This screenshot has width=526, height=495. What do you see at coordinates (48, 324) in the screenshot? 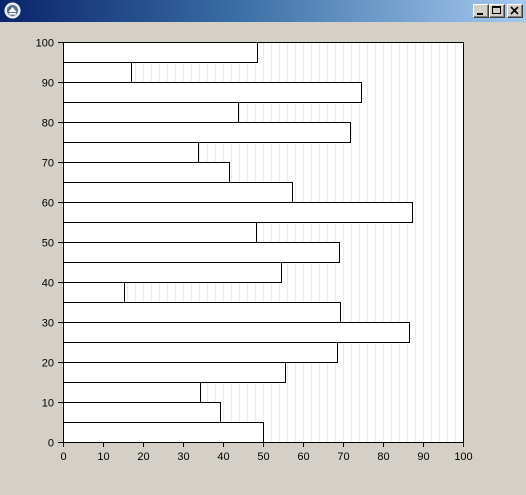
I see `y-tick-label: 30` at bounding box center [48, 324].